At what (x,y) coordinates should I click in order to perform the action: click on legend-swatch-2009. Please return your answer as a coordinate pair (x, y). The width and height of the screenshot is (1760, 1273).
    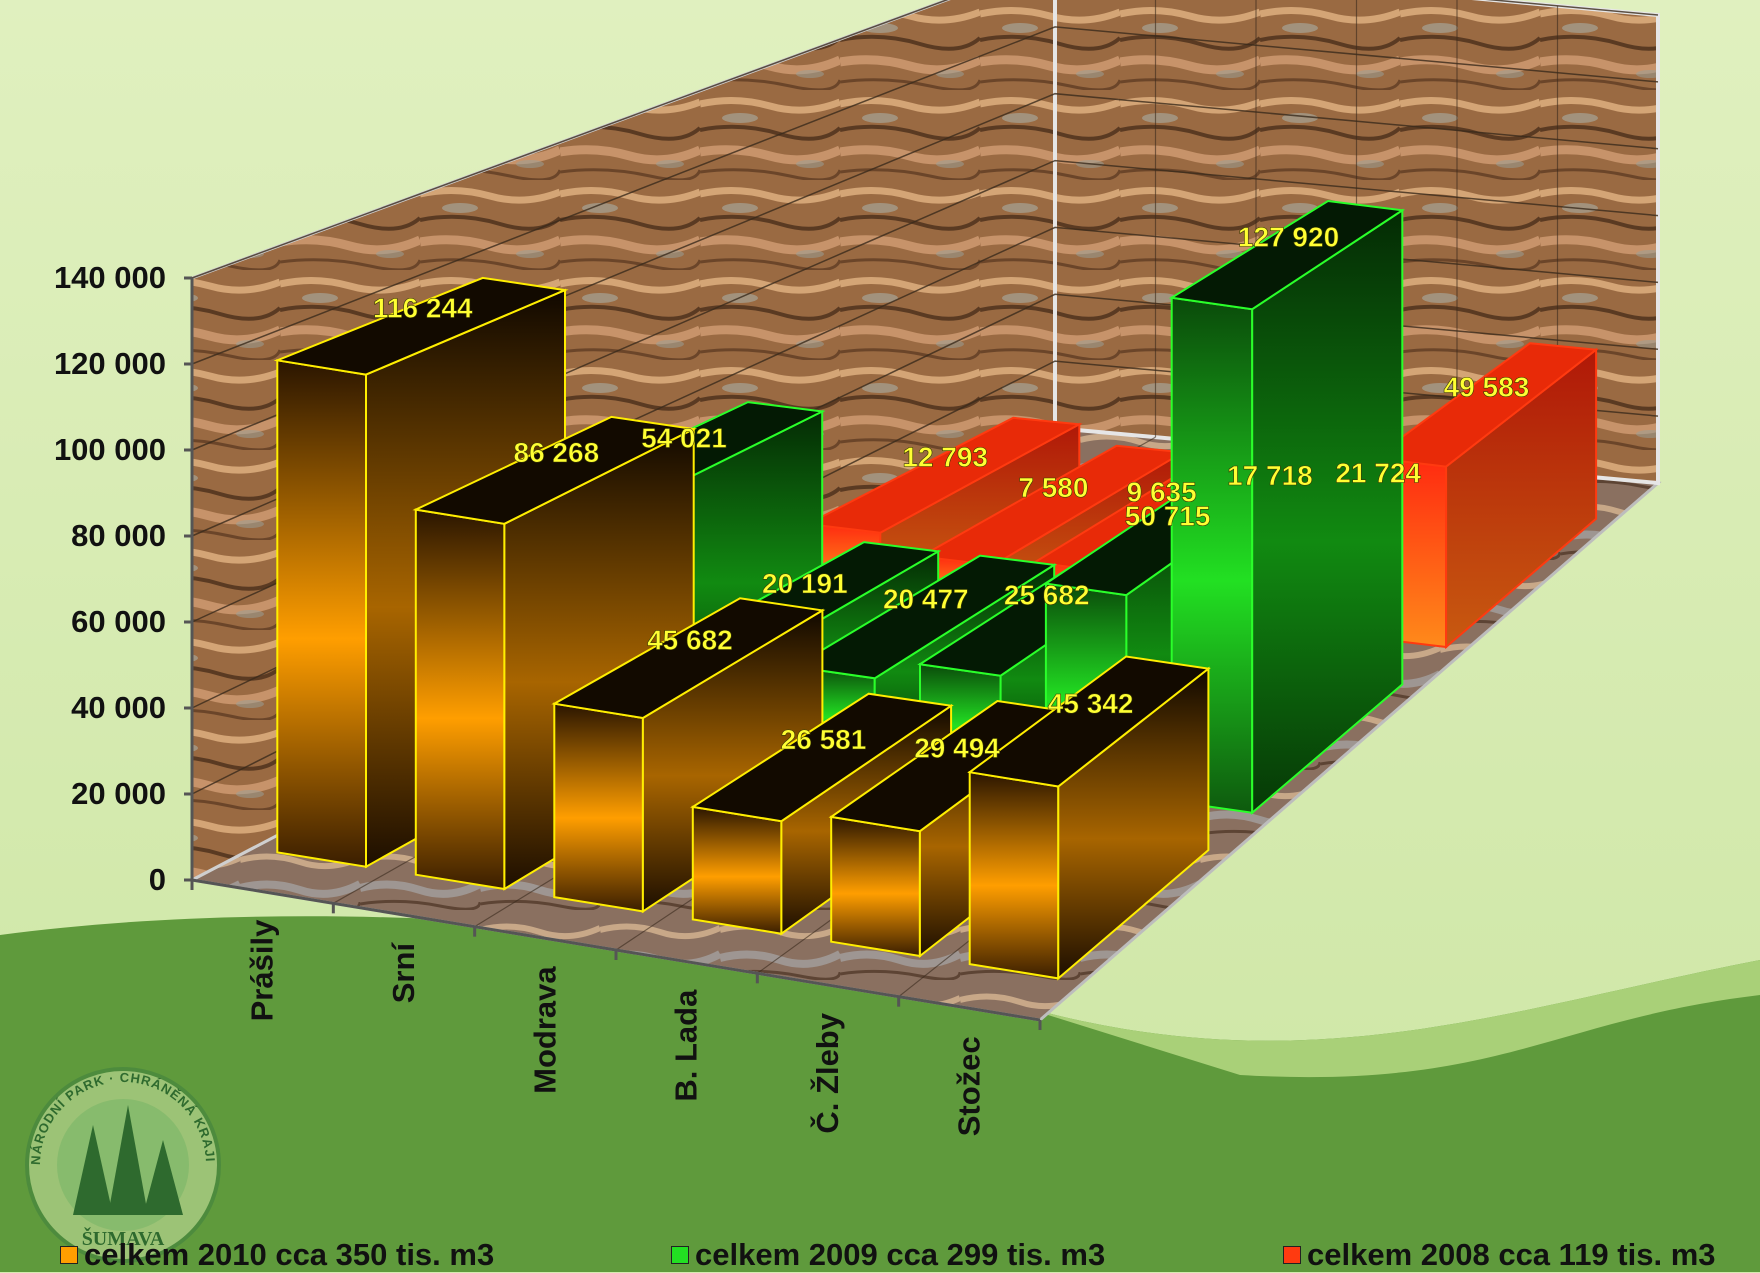
    Looking at the image, I should click on (680, 1255).